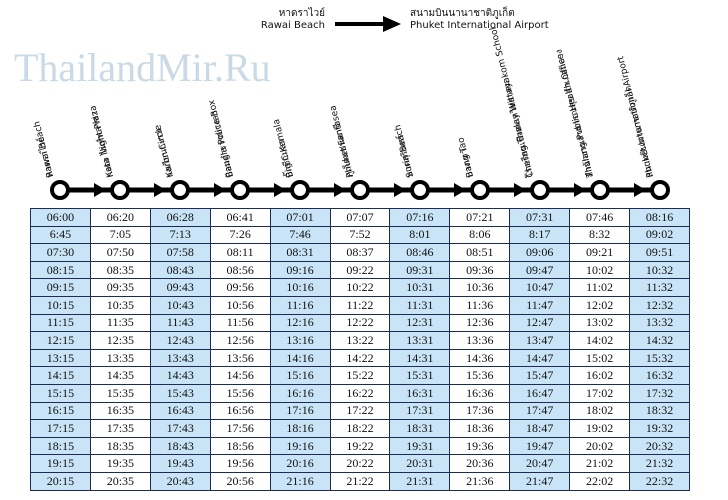 The height and width of the screenshot is (500, 728). Describe the element at coordinates (60, 358) in the screenshot. I see `time-cell: 13:15` at that location.